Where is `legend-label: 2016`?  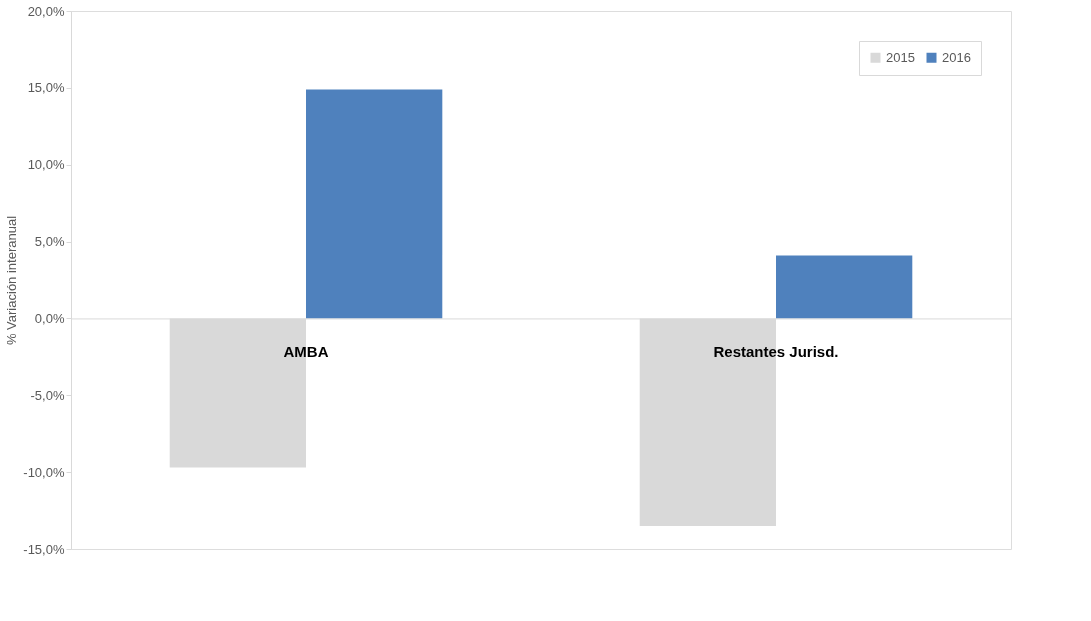 legend-label: 2016 is located at coordinates (956, 57).